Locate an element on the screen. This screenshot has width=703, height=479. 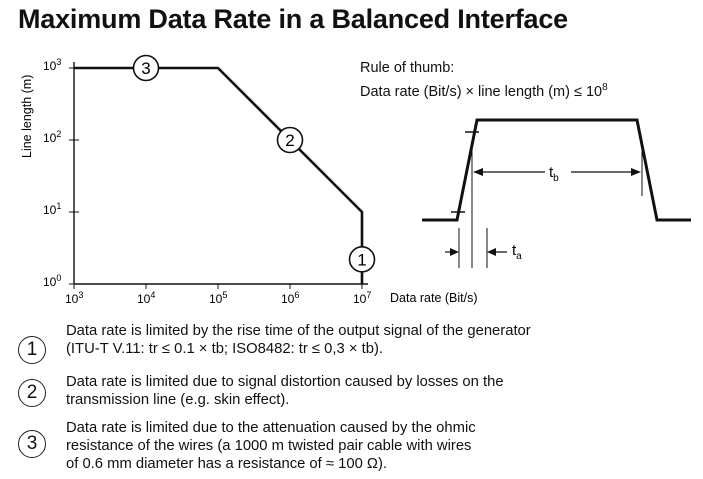
x-tick-label: 10⁷ is located at coordinates (362, 298).